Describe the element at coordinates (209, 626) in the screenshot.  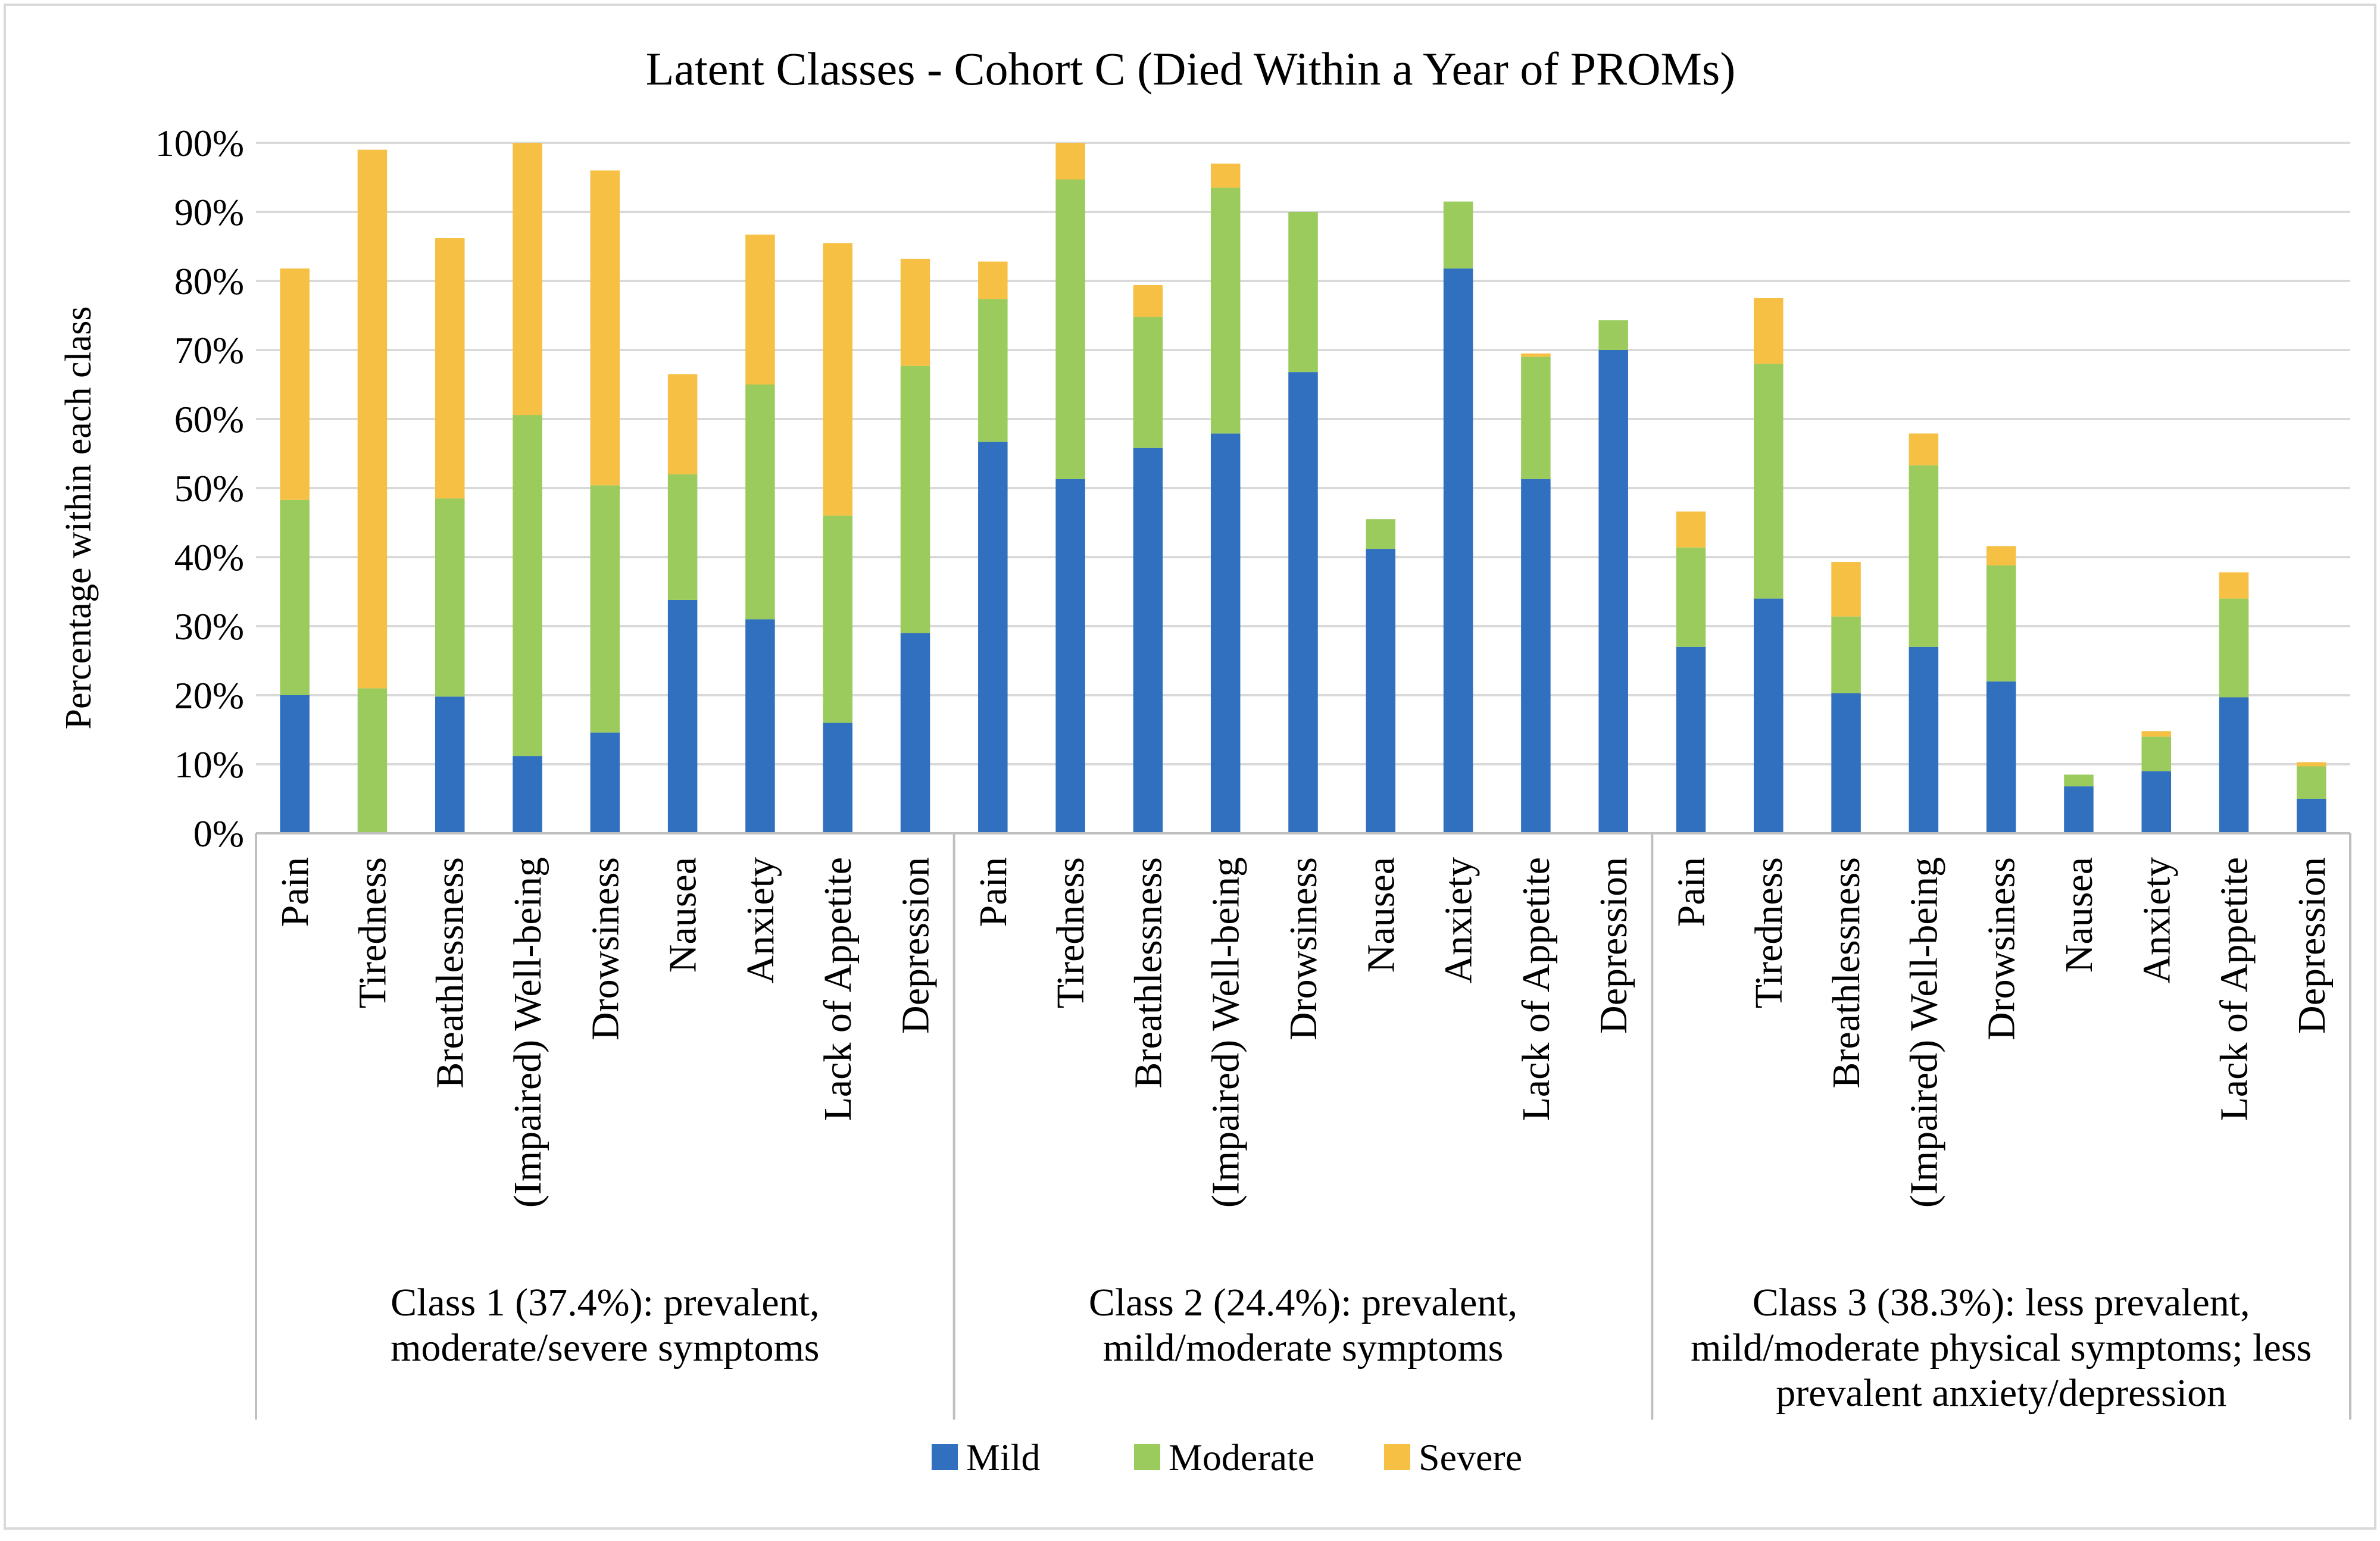
I see `y-tick-label: 30%` at that location.